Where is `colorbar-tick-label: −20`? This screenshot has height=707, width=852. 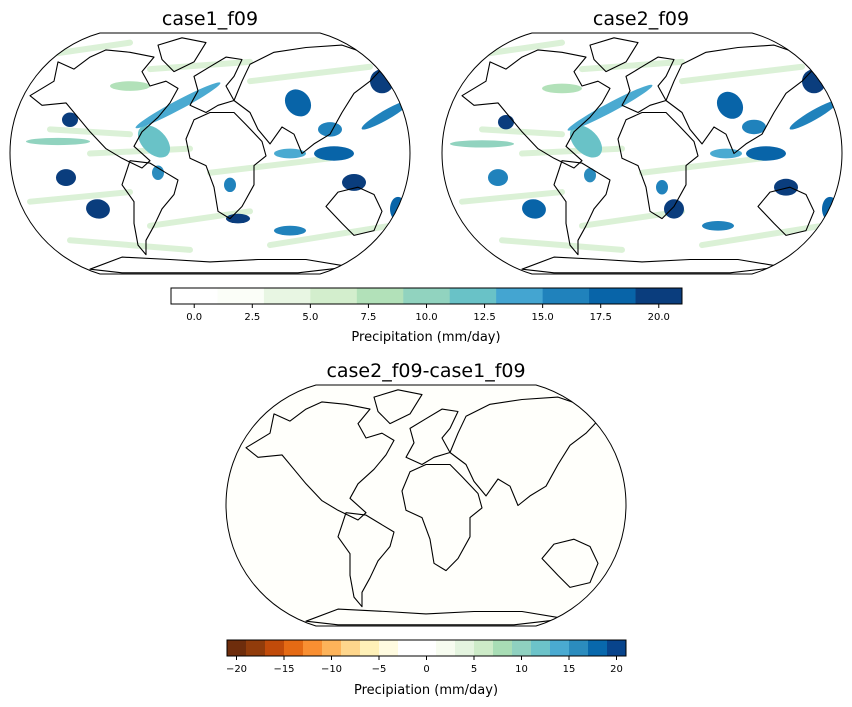
colorbar-tick-label: −20 is located at coordinates (236, 669).